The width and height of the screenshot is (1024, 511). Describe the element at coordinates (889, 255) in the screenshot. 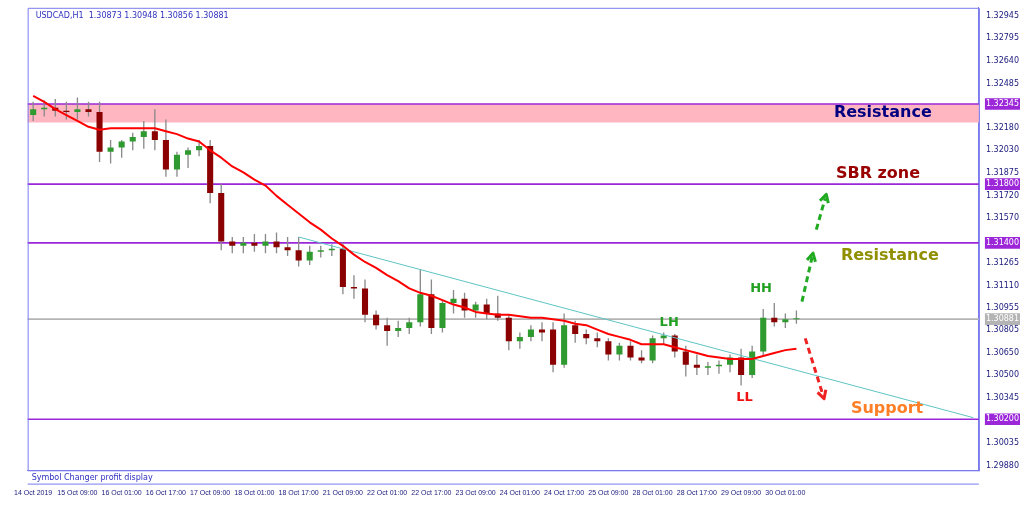

I see `ref-line-label: Resistance` at that location.